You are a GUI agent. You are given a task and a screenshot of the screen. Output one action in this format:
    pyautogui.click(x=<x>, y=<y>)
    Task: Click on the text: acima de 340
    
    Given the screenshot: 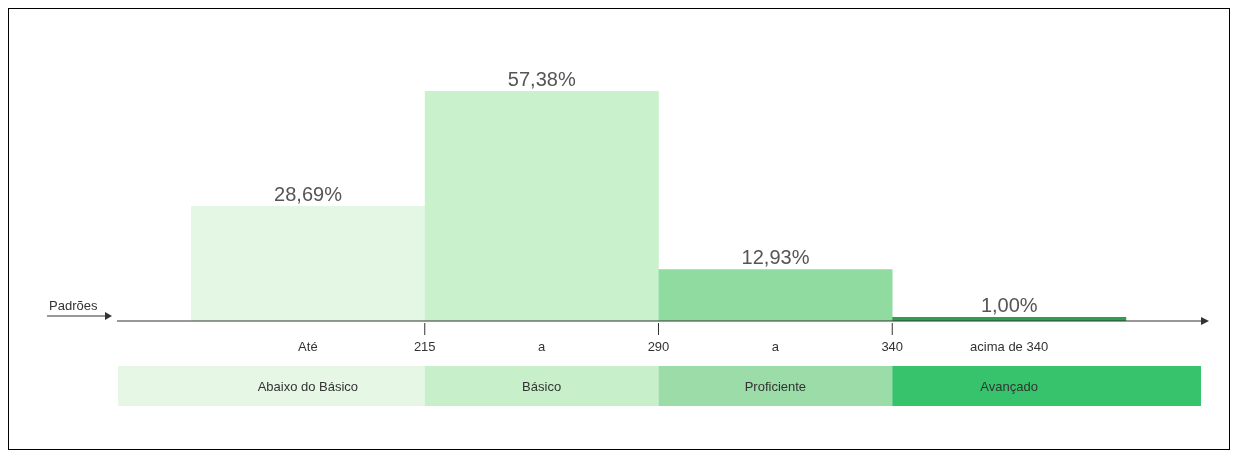 What is the action you would take?
    pyautogui.click(x=1009, y=346)
    